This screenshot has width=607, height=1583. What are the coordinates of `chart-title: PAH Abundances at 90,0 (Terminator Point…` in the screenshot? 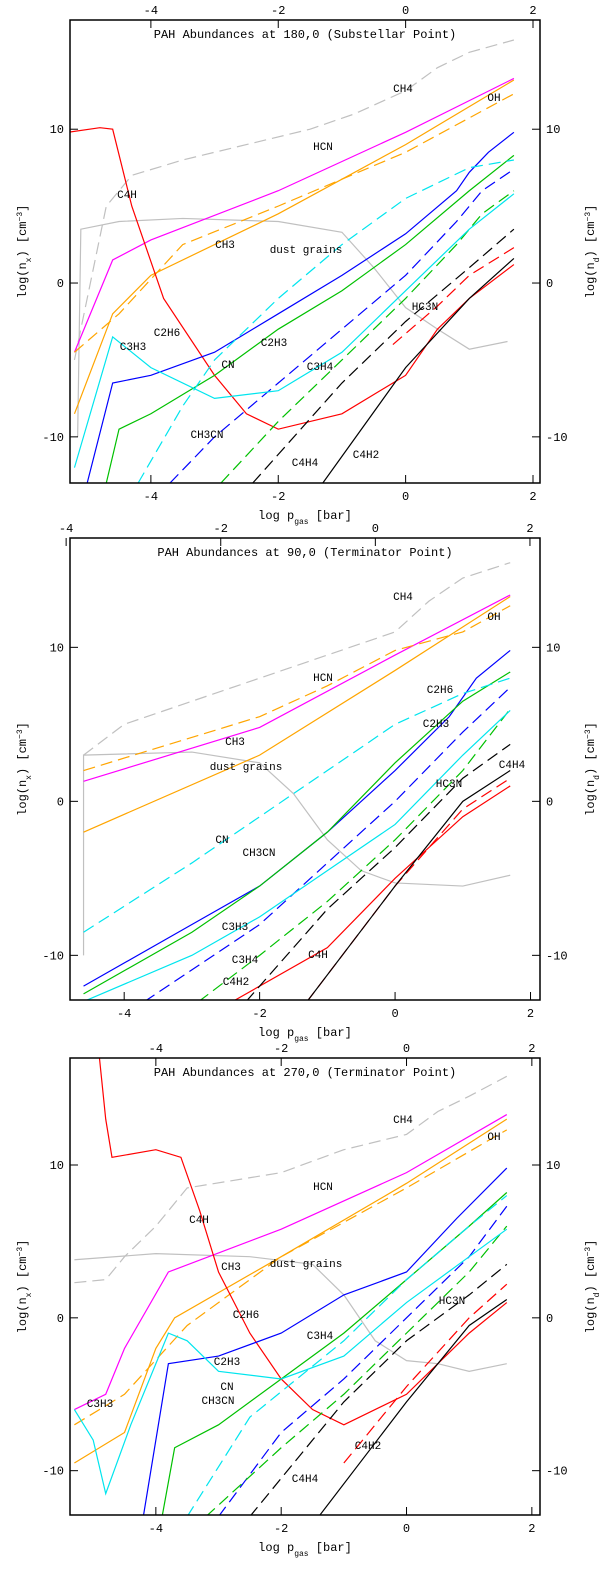 It's located at (304, 553).